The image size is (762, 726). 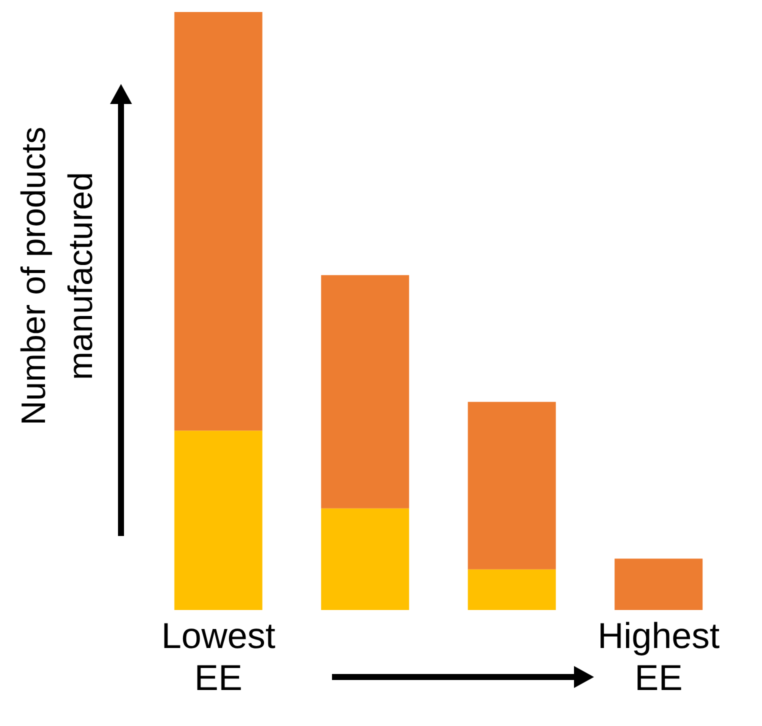 What do you see at coordinates (57, 276) in the screenshot?
I see `y-axis-title: Number of products manufactured` at bounding box center [57, 276].